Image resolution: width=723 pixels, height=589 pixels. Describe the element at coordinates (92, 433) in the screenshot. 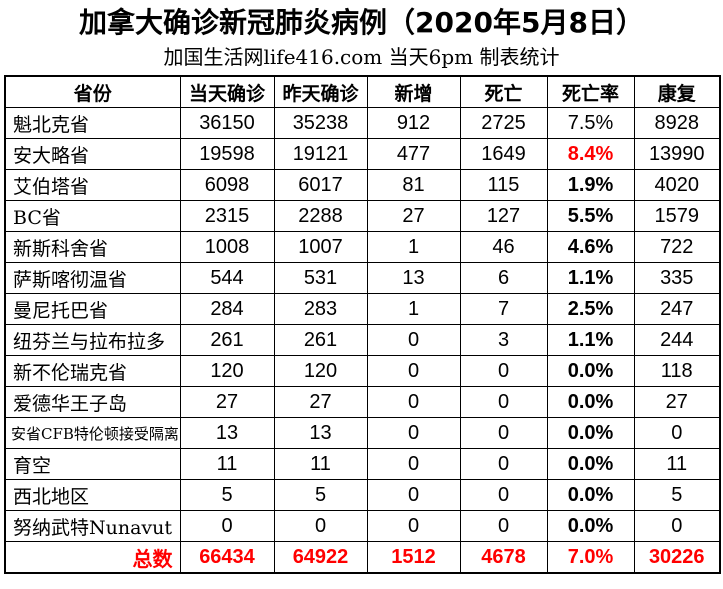

I see `province-cell: 安省CFB特伦顿接受隔离` at that location.